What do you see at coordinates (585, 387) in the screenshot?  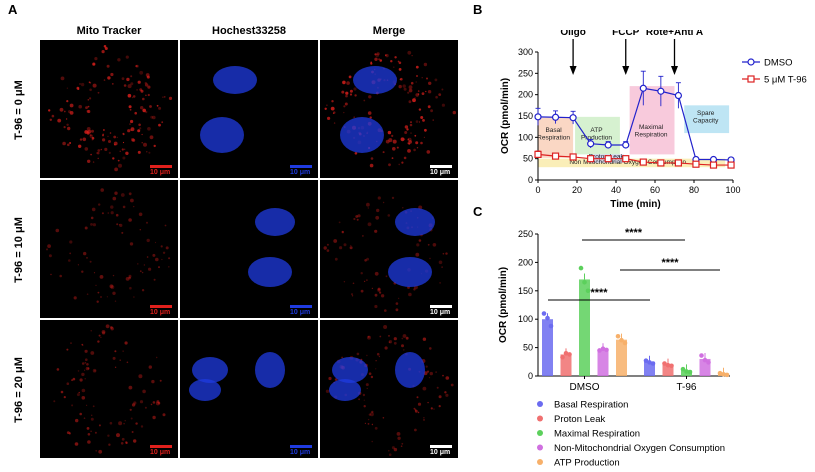 I see `x-tick-label: DMSO` at bounding box center [585, 387].